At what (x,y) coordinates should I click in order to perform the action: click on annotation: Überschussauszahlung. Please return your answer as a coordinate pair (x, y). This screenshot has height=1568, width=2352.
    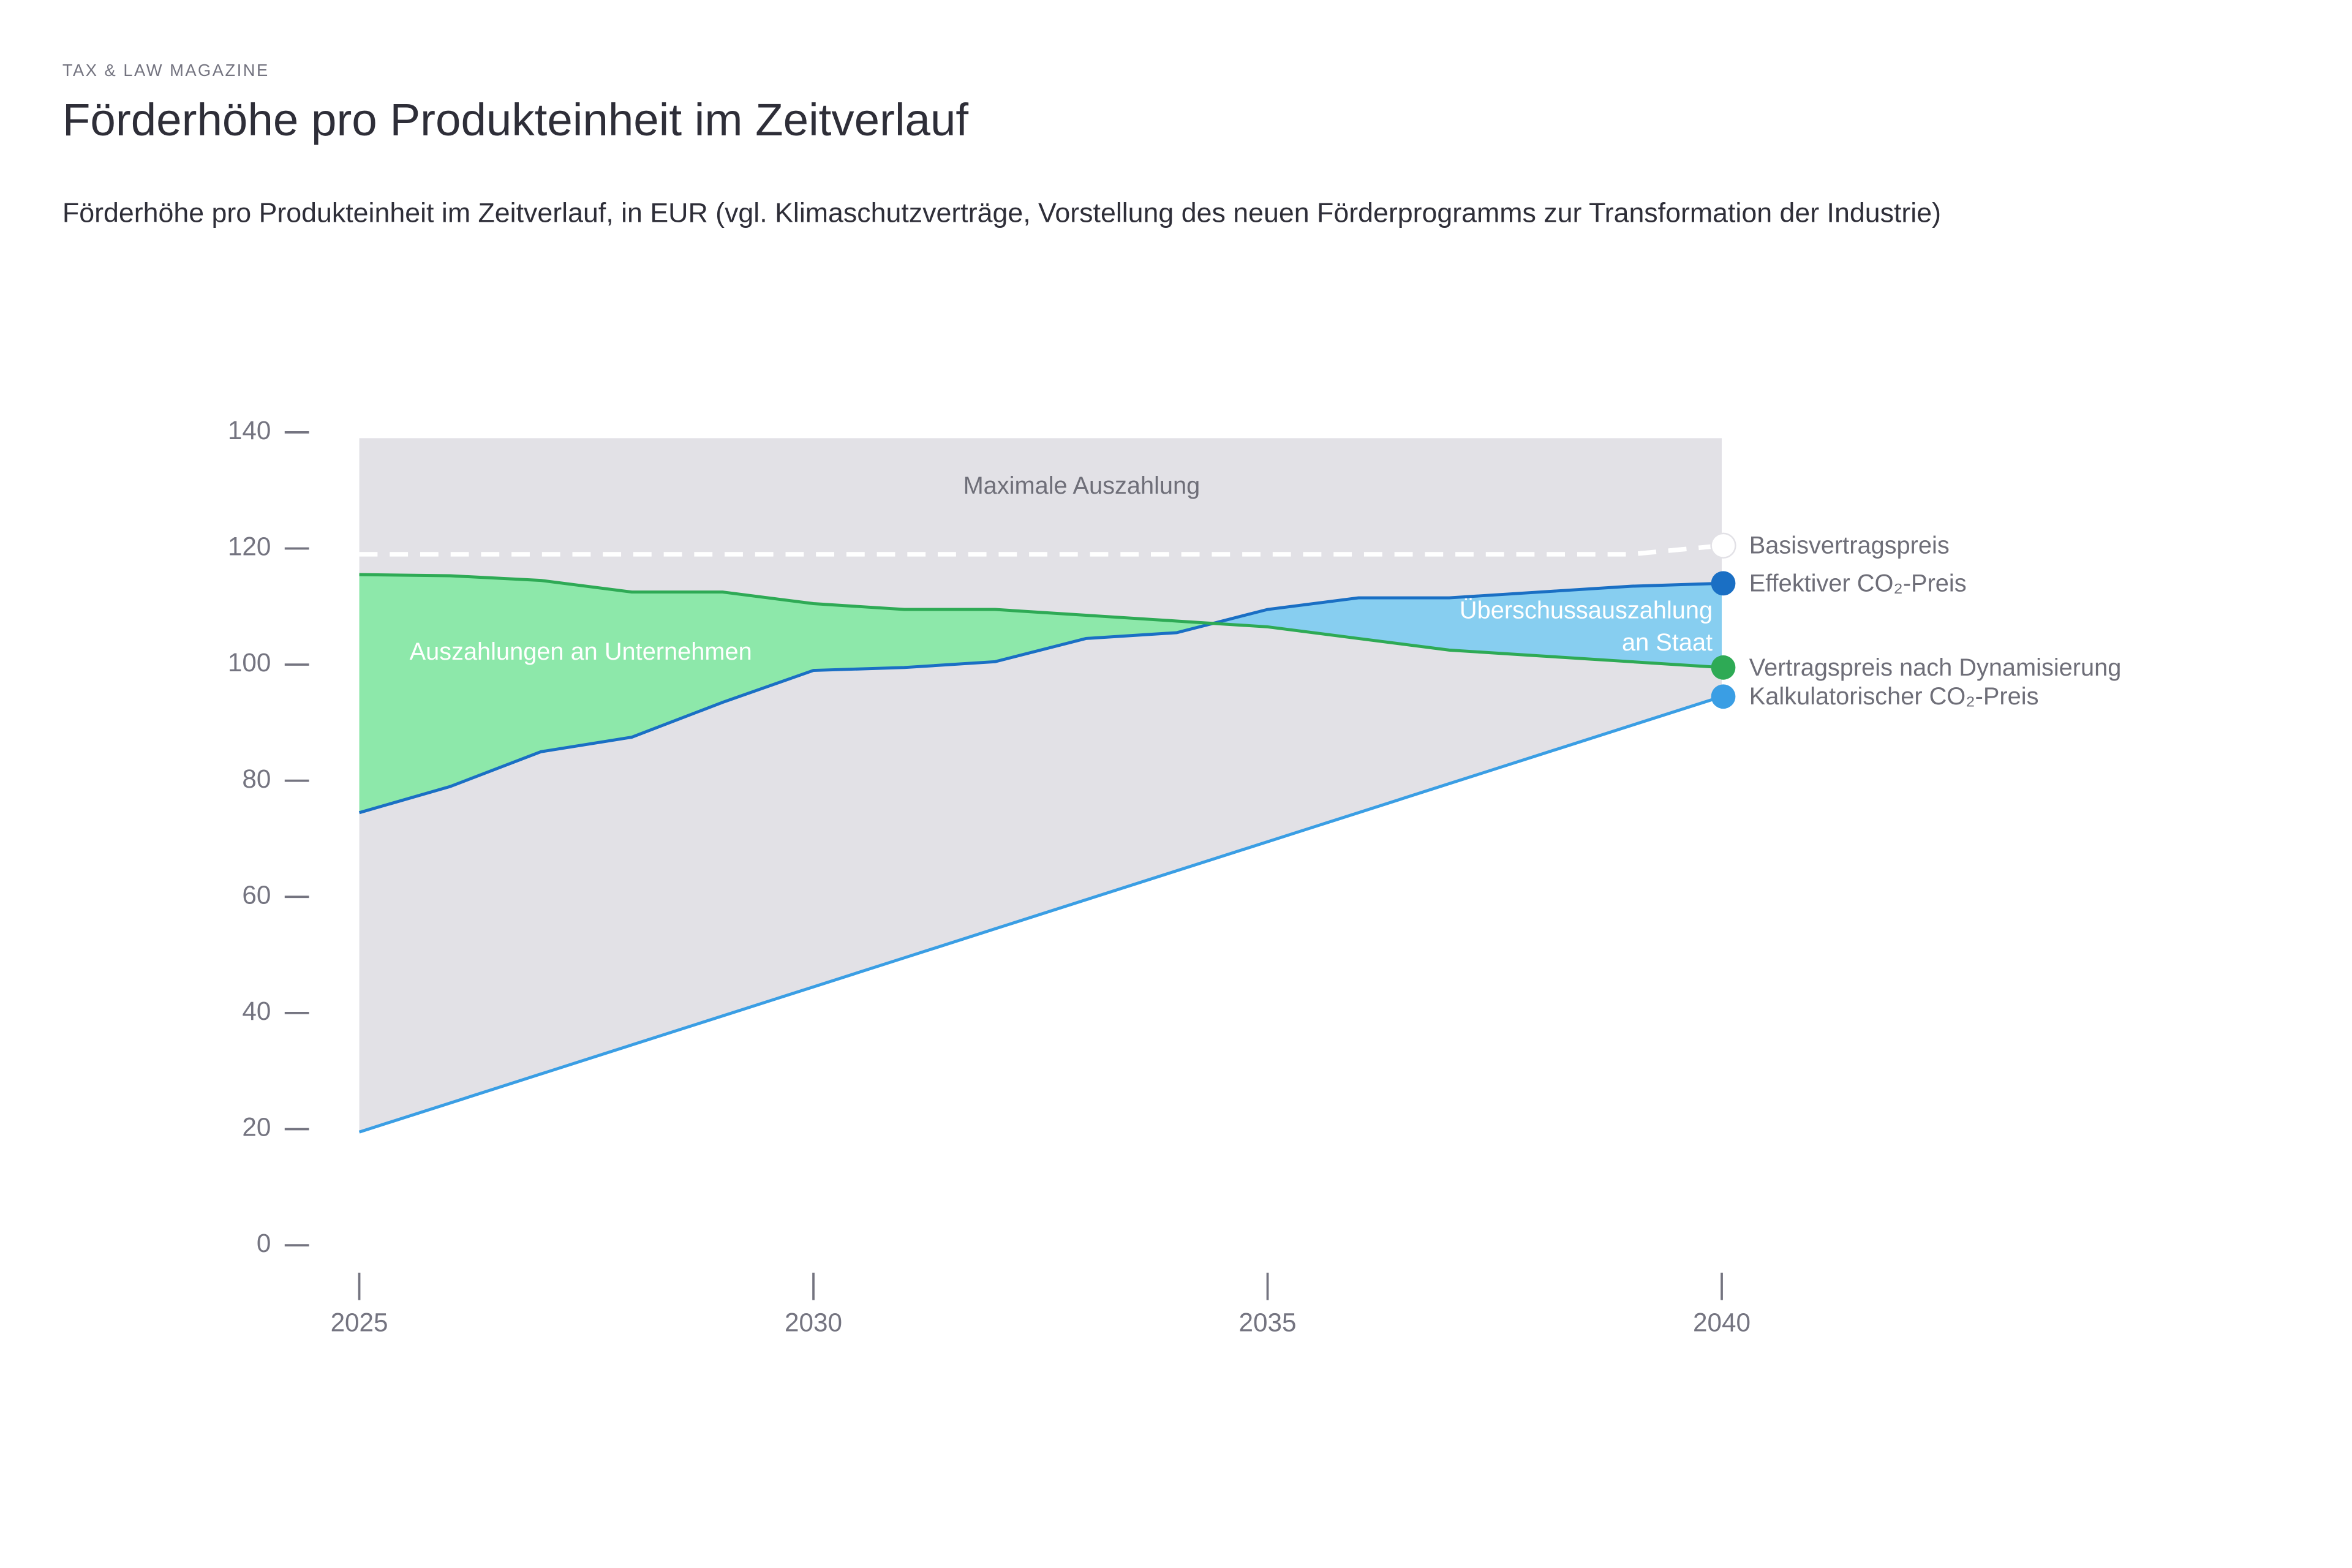
    Looking at the image, I should click on (1586, 611).